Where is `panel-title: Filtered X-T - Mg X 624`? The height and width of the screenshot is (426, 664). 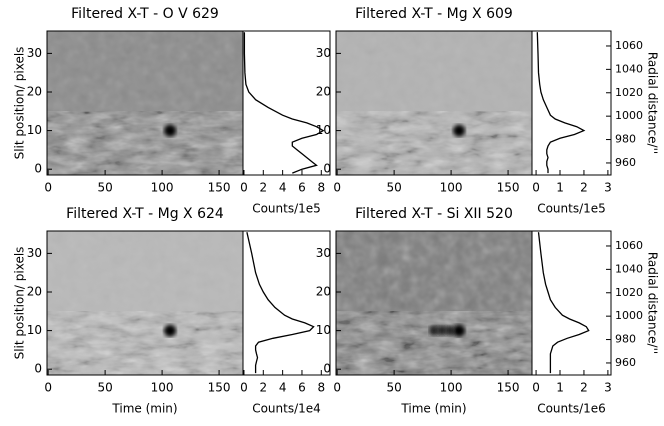
panel-title: Filtered X-T - Mg X 624 is located at coordinates (145, 214).